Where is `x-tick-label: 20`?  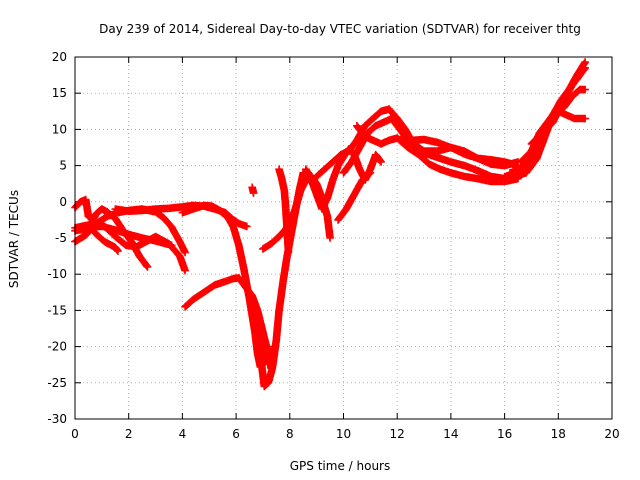
x-tick-label: 20 is located at coordinates (611, 434).